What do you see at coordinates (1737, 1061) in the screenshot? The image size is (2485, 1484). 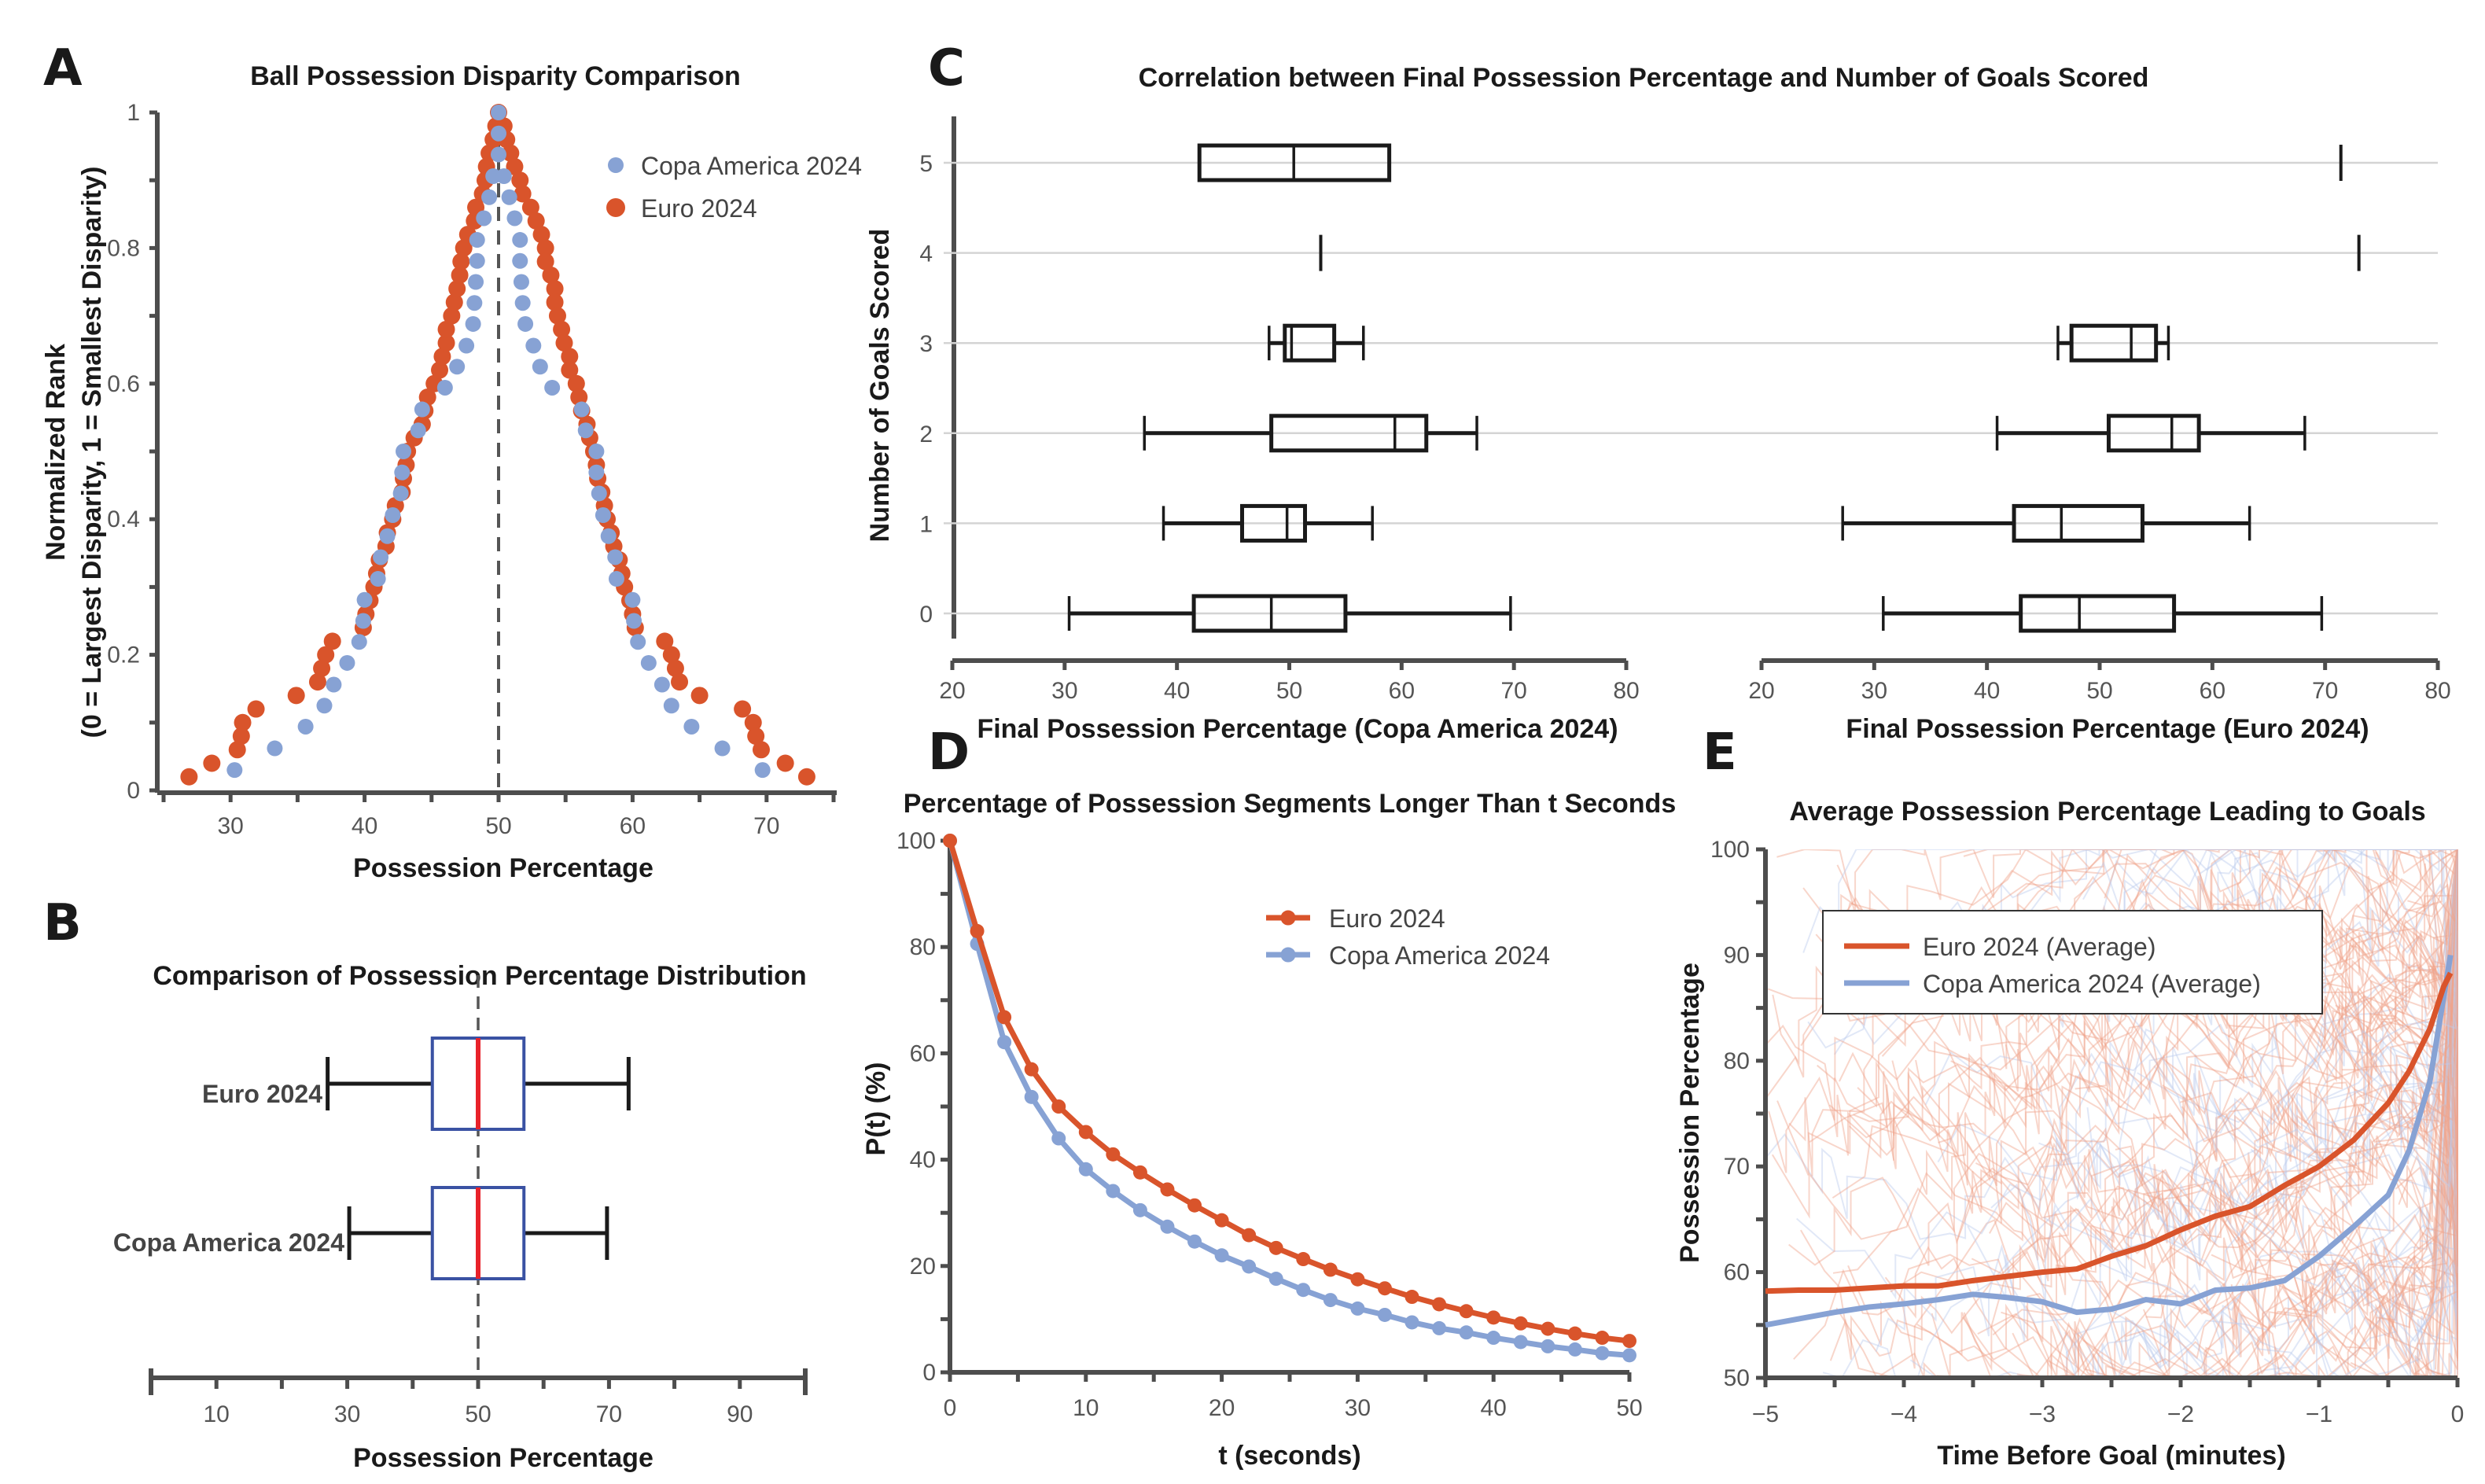 I see `y-tick-label: 80` at bounding box center [1737, 1061].